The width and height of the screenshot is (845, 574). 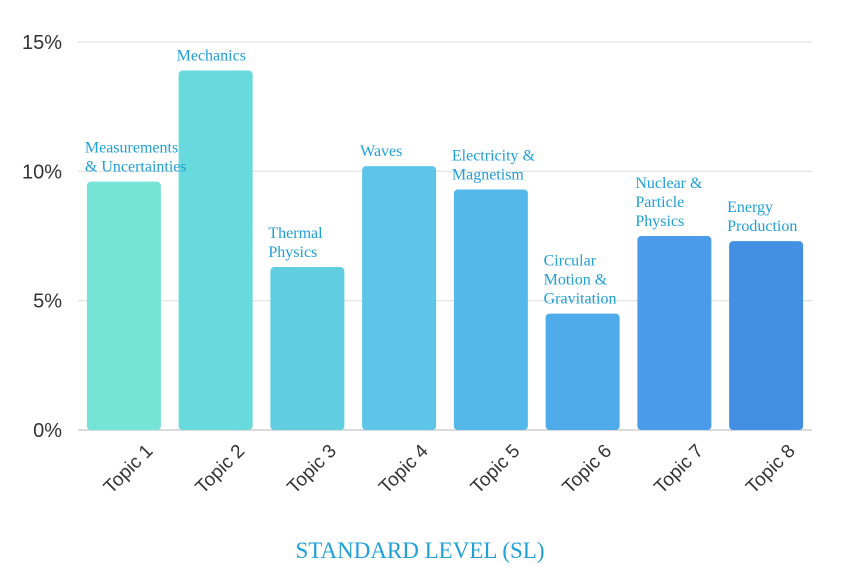 What do you see at coordinates (136, 158) in the screenshot?
I see `bar-label: Measurements & Uncertainties` at bounding box center [136, 158].